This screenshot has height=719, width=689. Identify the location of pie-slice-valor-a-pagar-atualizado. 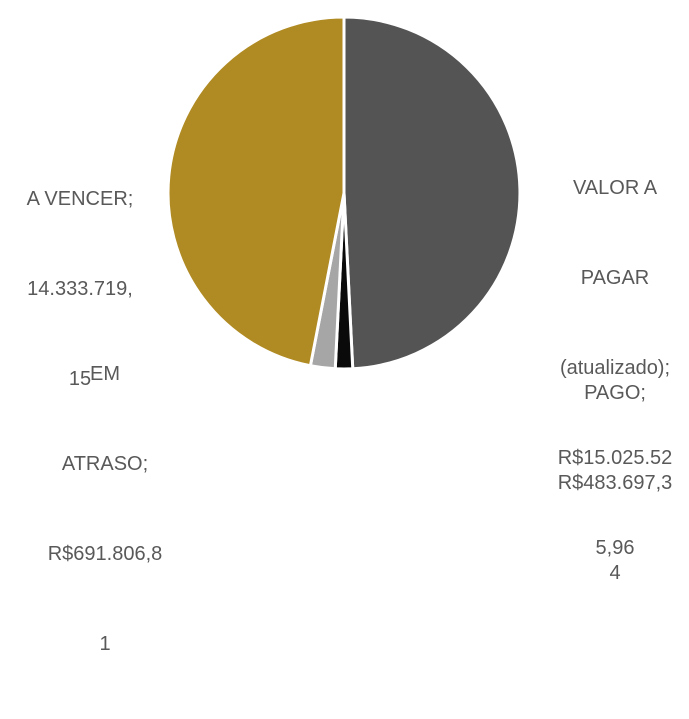
(432, 193).